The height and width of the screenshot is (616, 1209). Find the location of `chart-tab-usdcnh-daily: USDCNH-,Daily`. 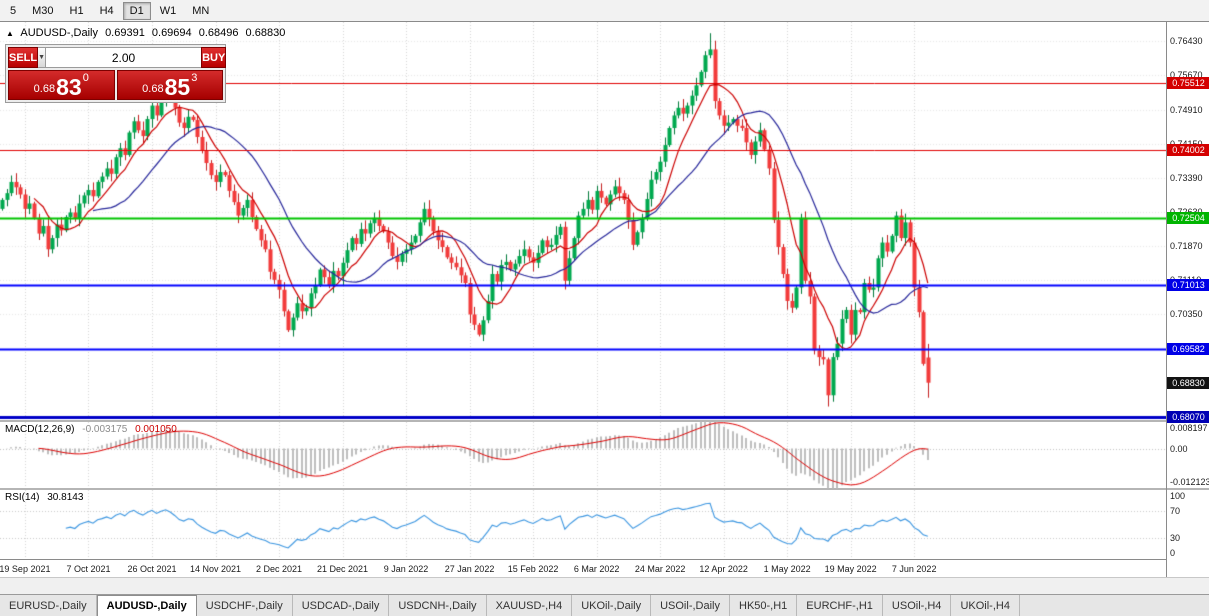

chart-tab-usdcnh-daily: USDCNH-,Daily is located at coordinates (438, 605).